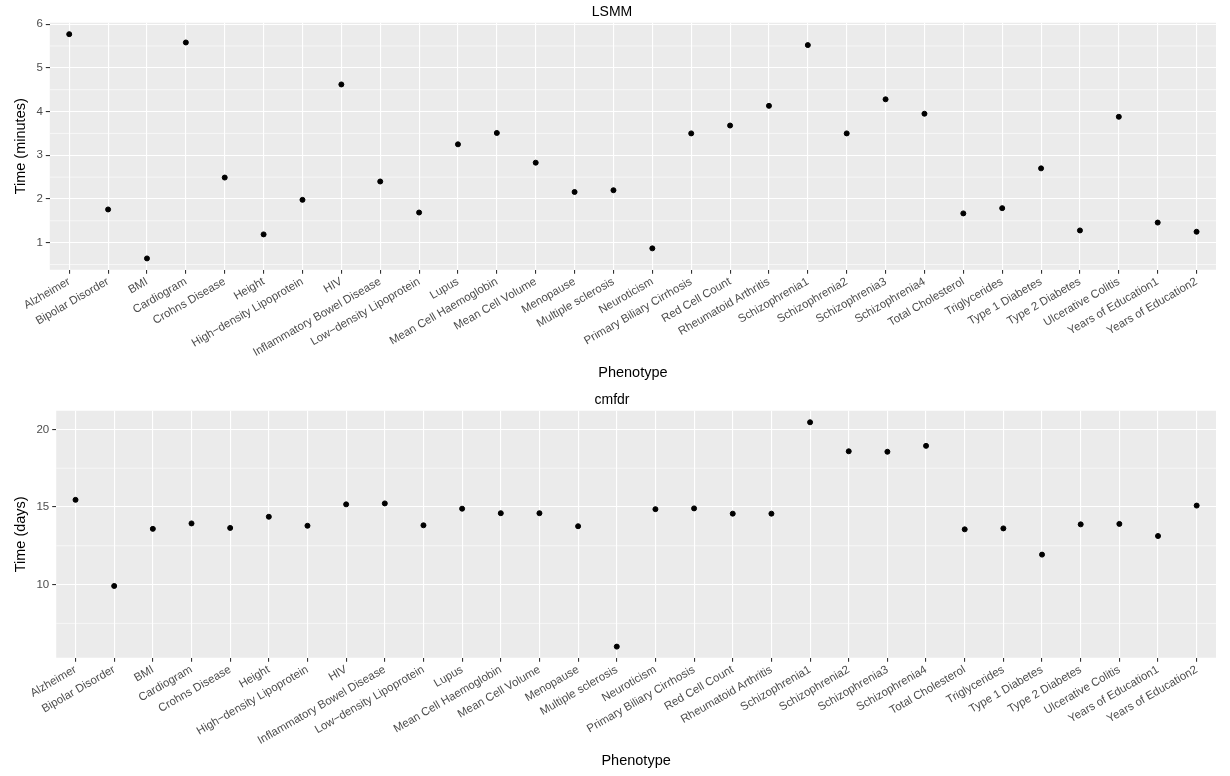 The image size is (1230, 776). I want to click on y-axis-title: Time (days), so click(19, 534).